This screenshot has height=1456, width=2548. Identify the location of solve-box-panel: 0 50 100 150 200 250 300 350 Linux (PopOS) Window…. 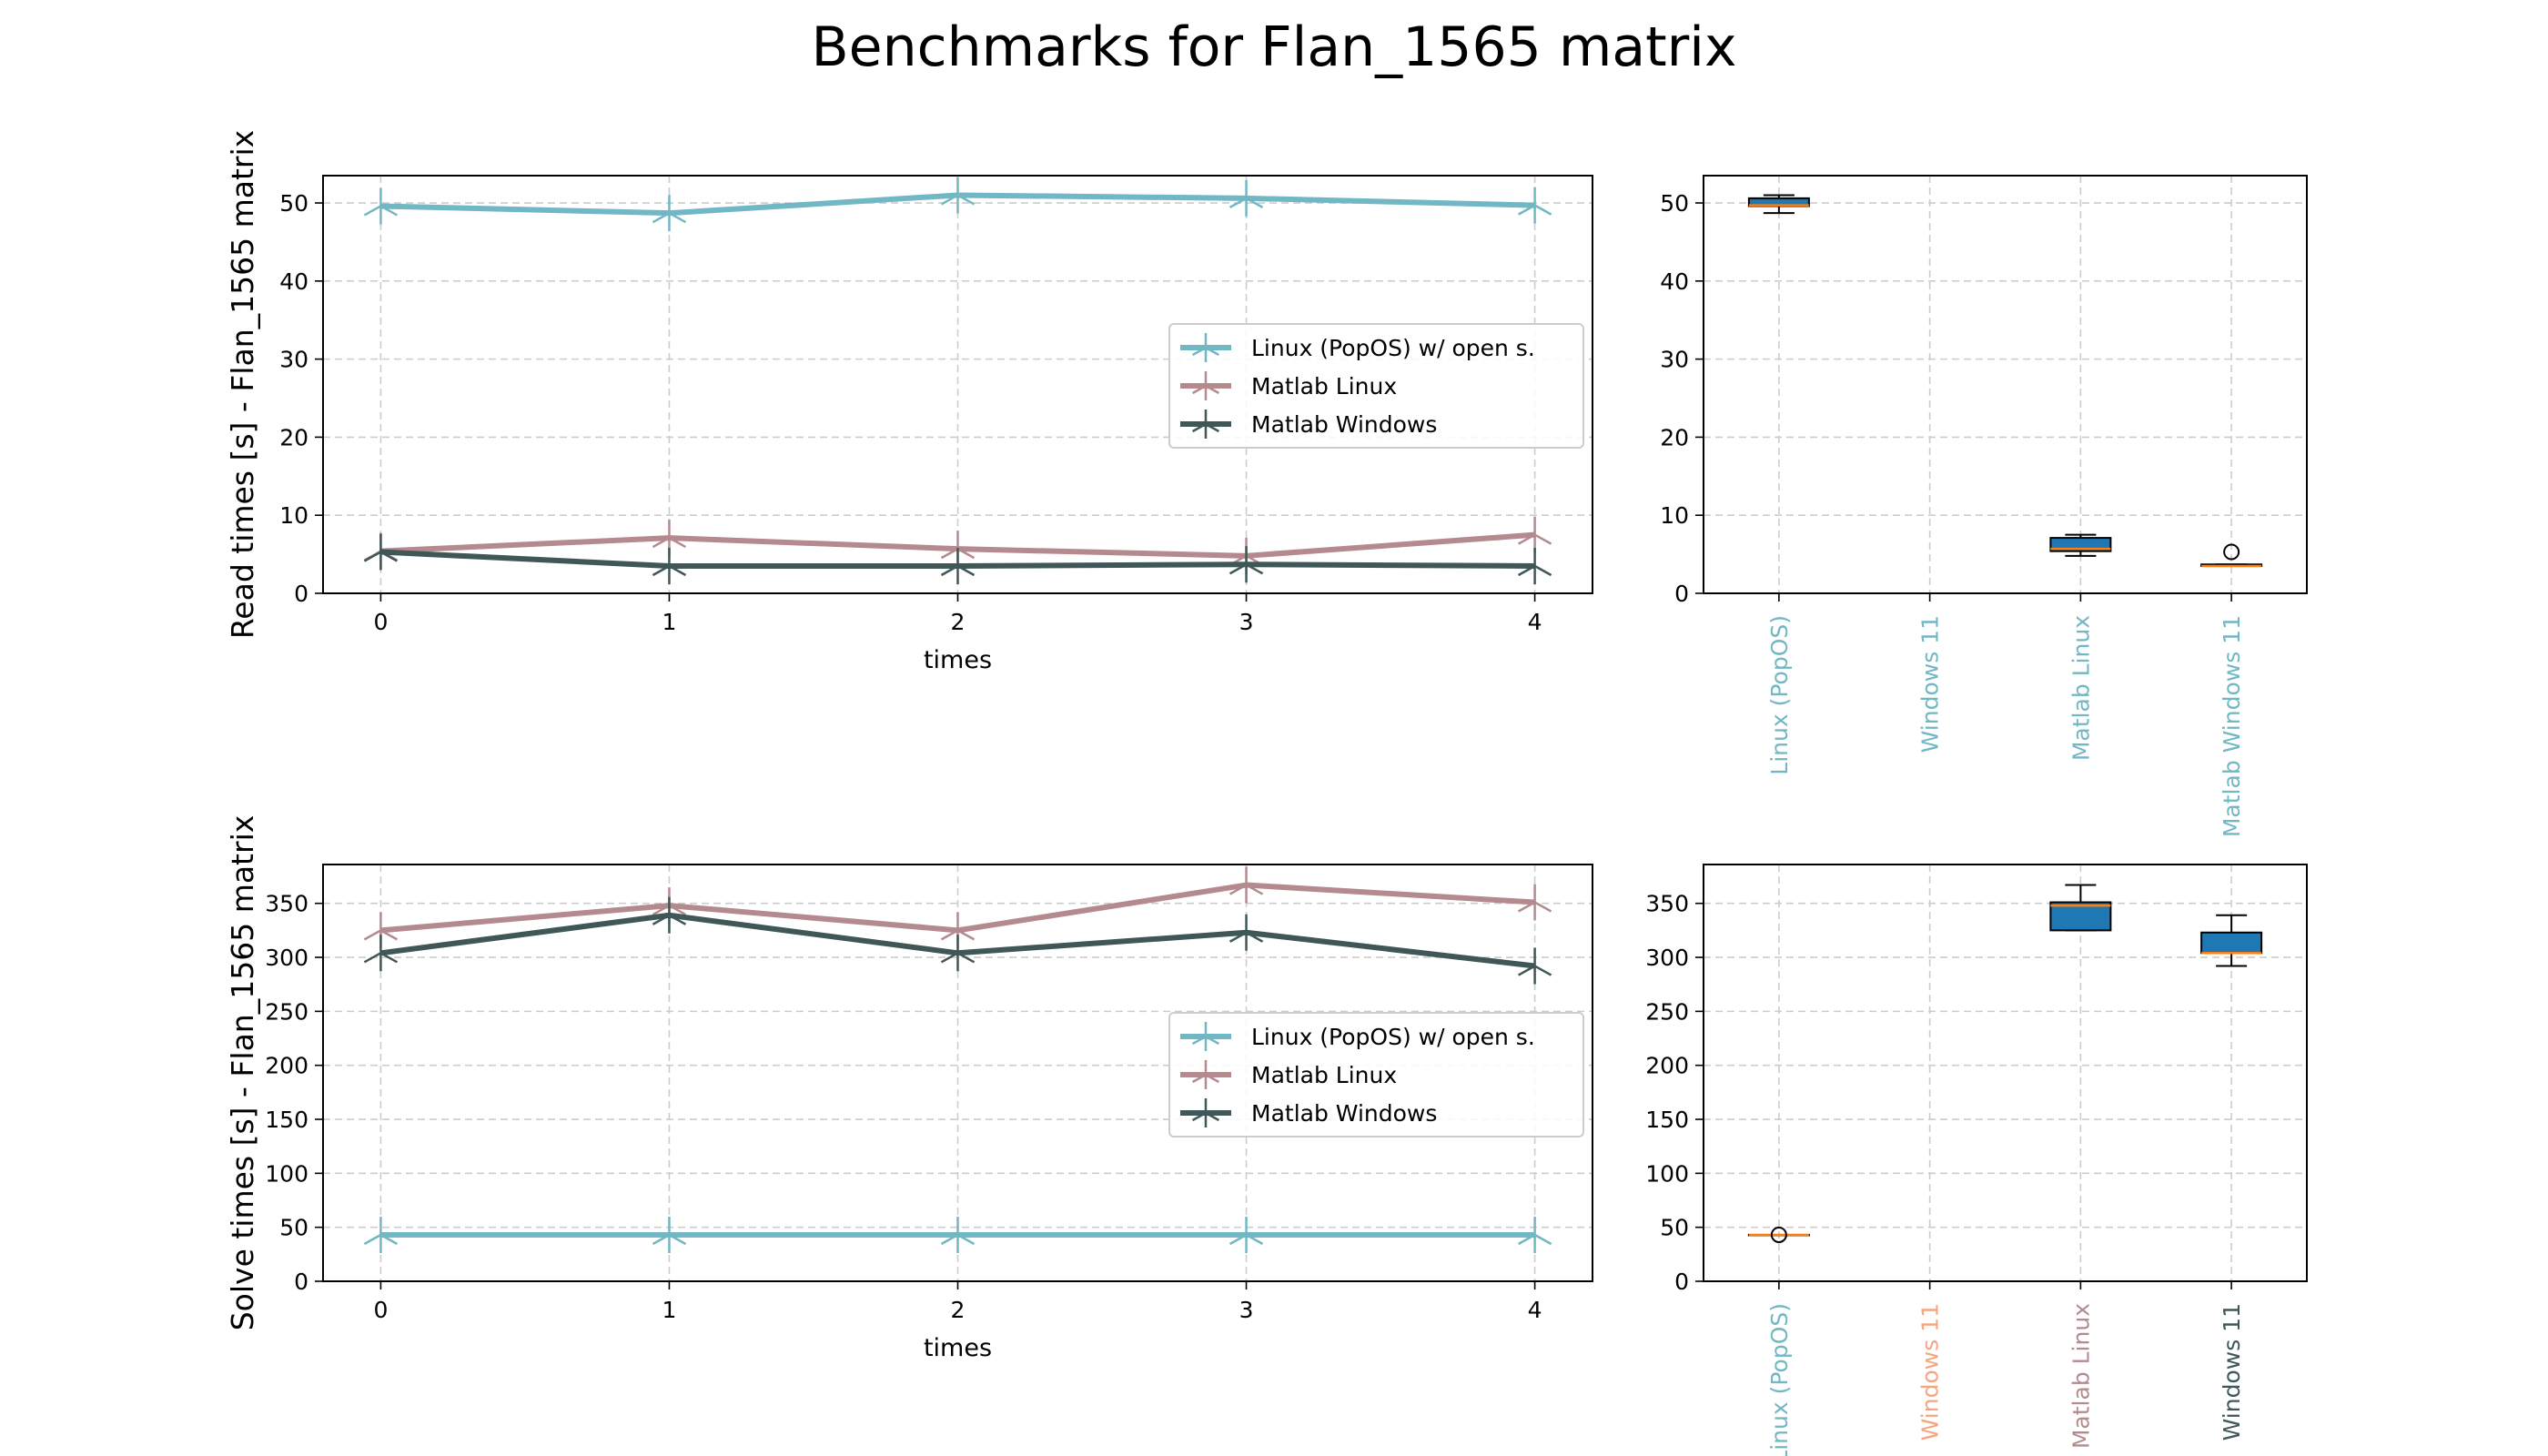
(1977, 1160).